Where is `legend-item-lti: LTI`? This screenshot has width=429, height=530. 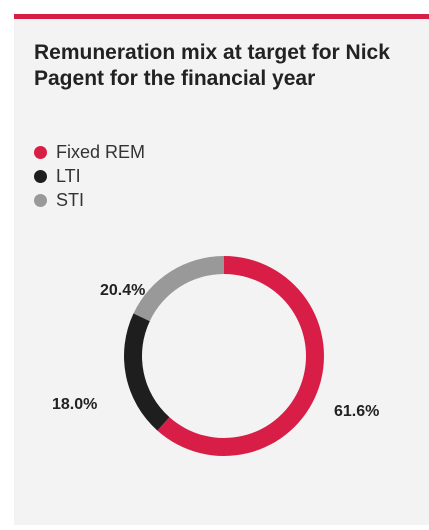
legend-item-lti: LTI is located at coordinates (89, 176).